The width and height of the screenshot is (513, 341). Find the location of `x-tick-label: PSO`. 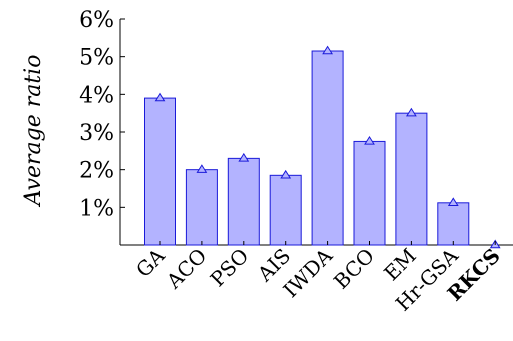

x-tick-label: PSO is located at coordinates (230, 268).